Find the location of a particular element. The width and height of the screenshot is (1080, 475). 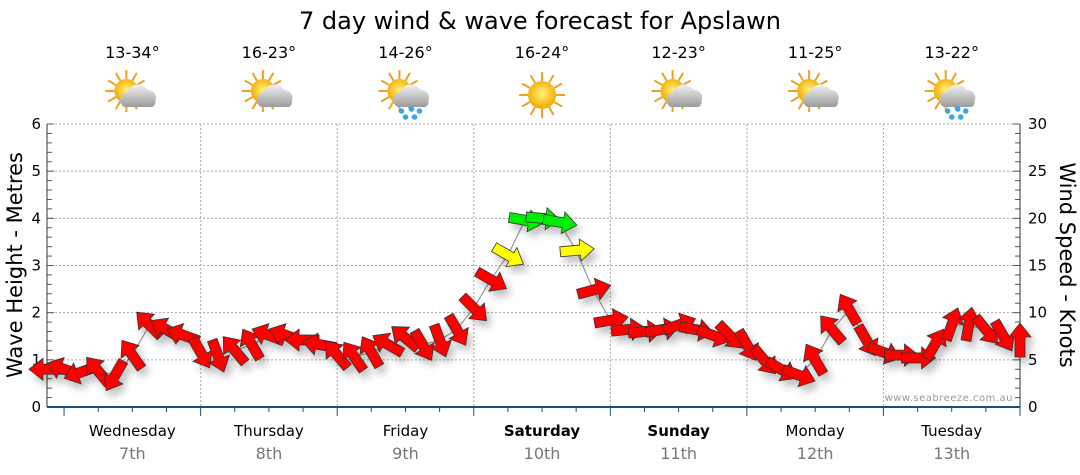

date-label: 12th is located at coordinates (815, 453).